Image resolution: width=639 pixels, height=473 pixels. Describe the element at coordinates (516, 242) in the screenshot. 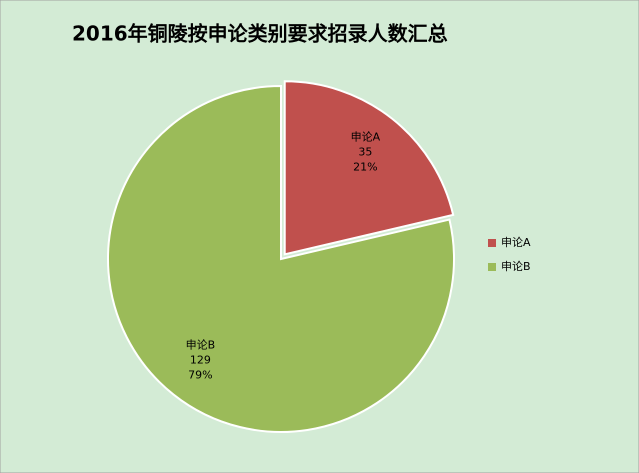

I see `legend-label: 申论A` at that location.